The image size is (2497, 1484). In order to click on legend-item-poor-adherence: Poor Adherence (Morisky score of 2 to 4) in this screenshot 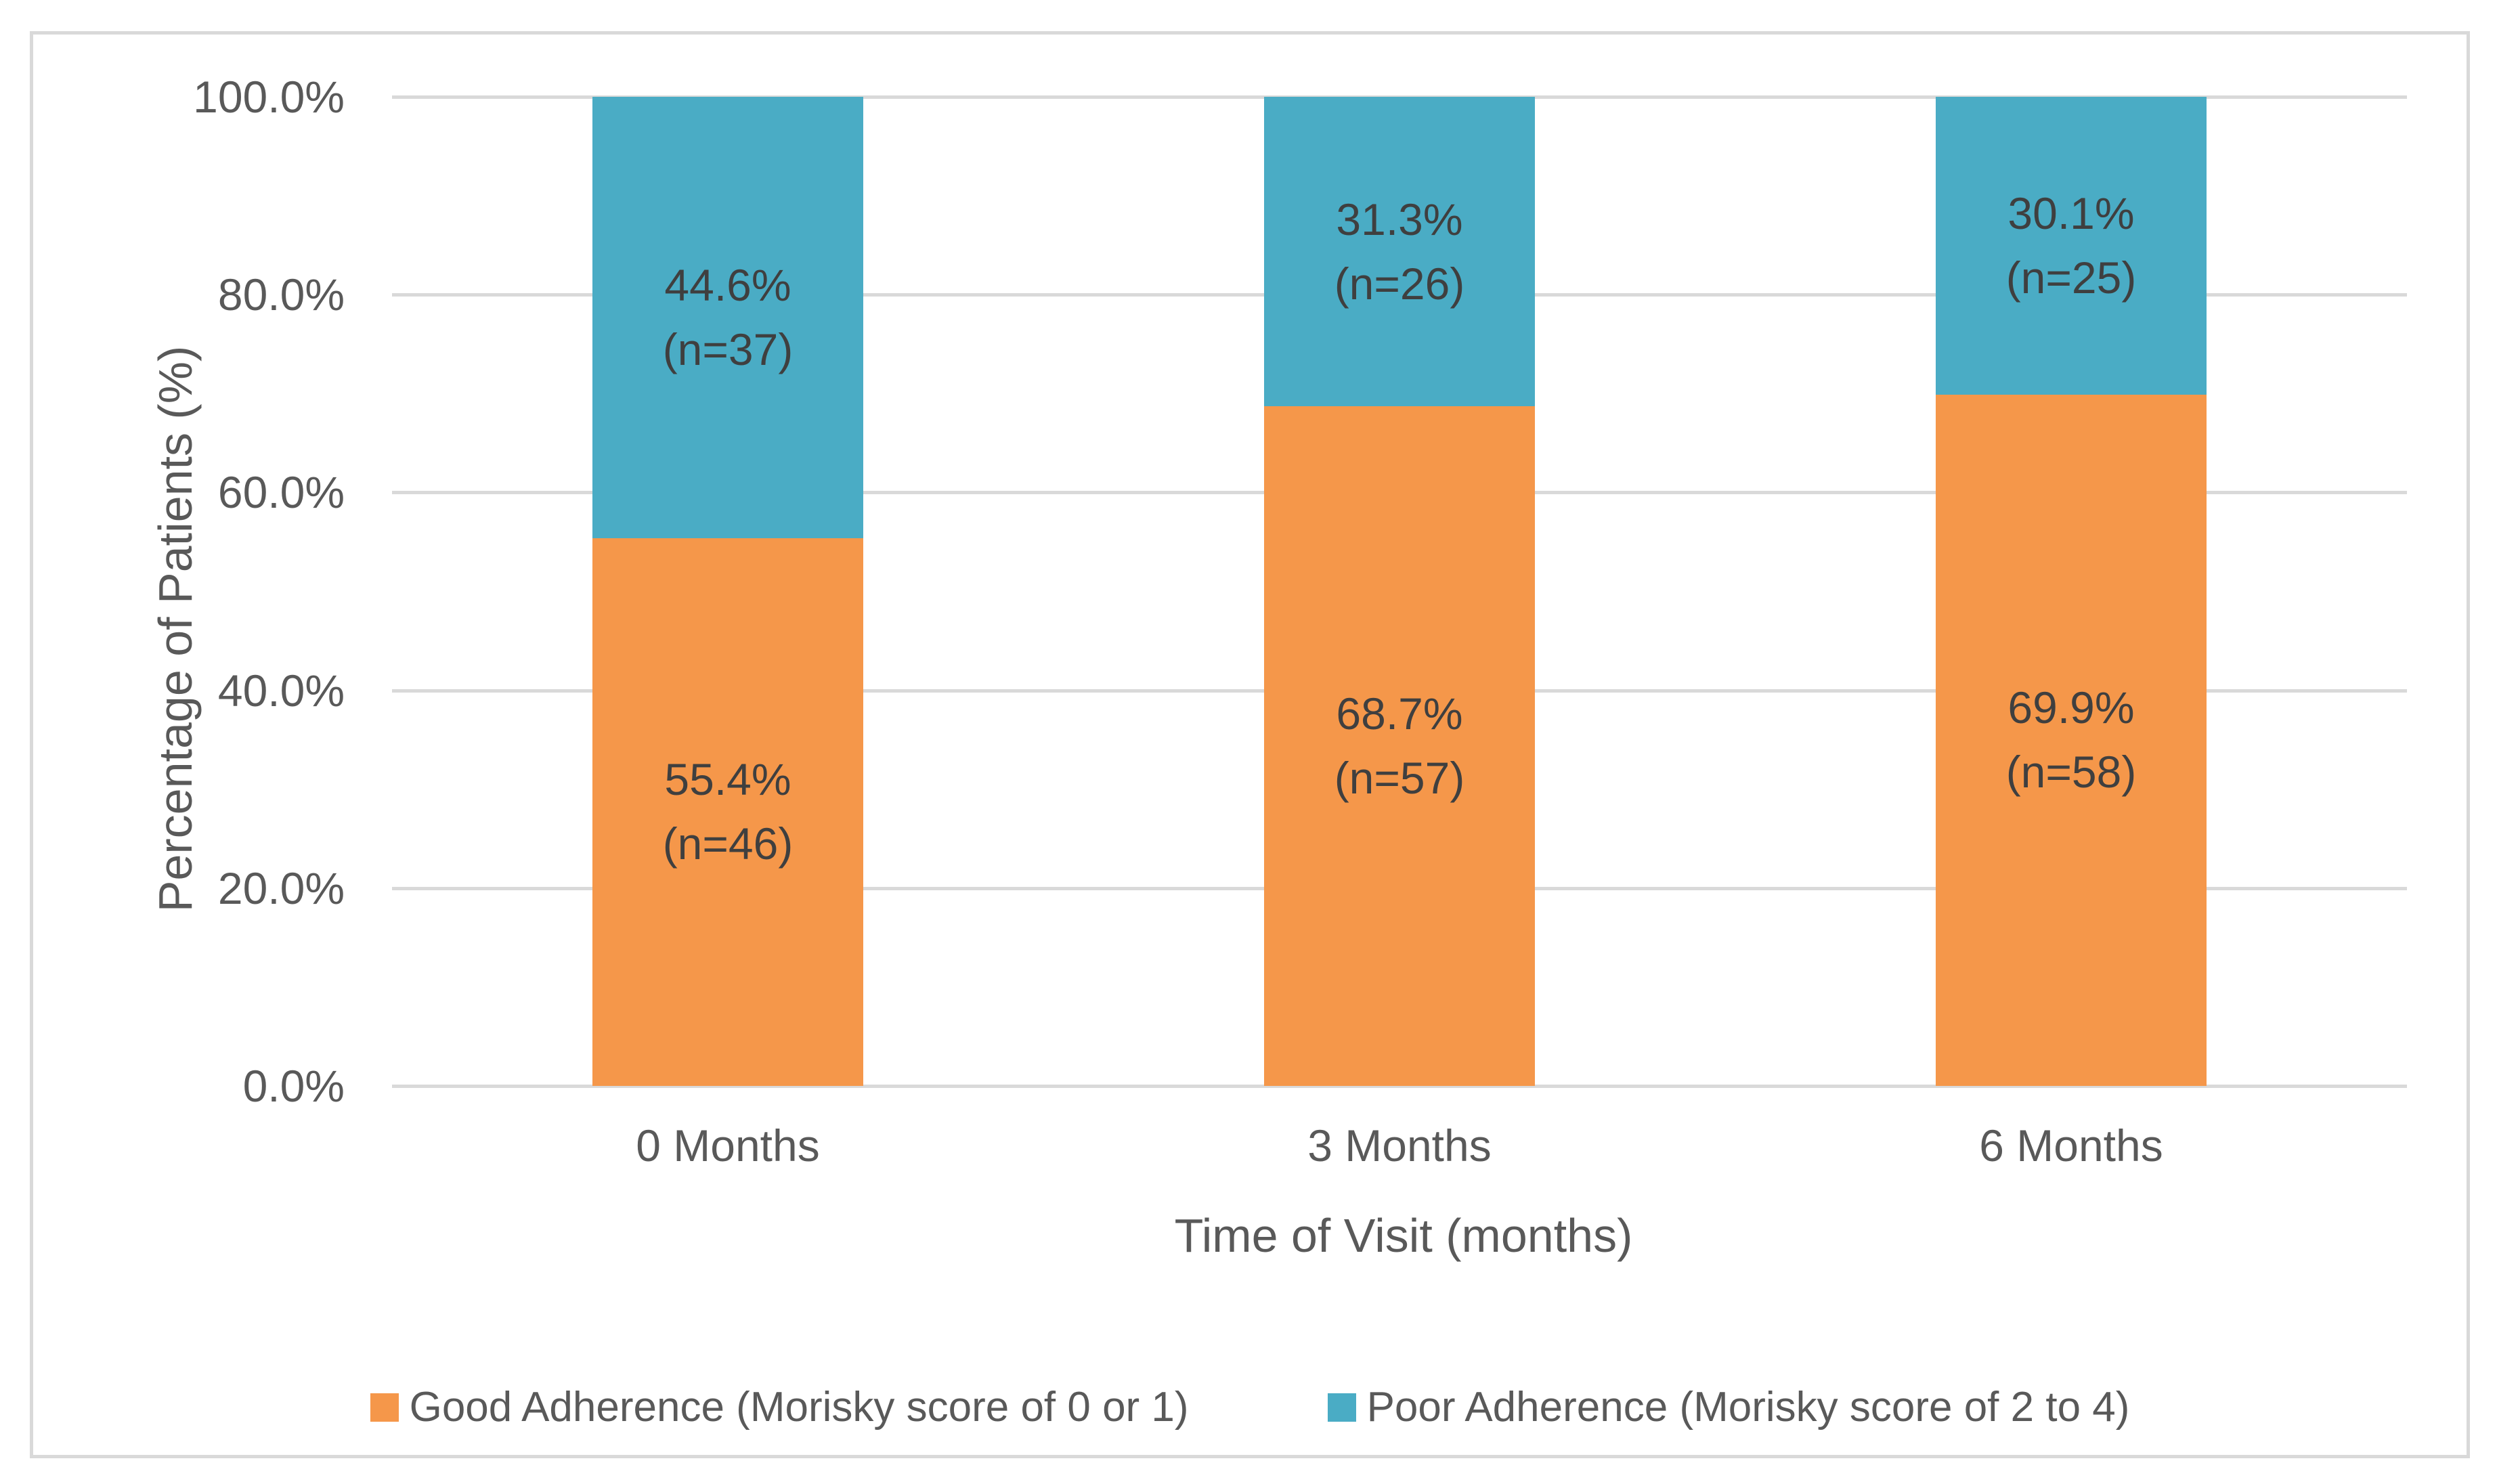, I will do `click(1728, 1407)`.